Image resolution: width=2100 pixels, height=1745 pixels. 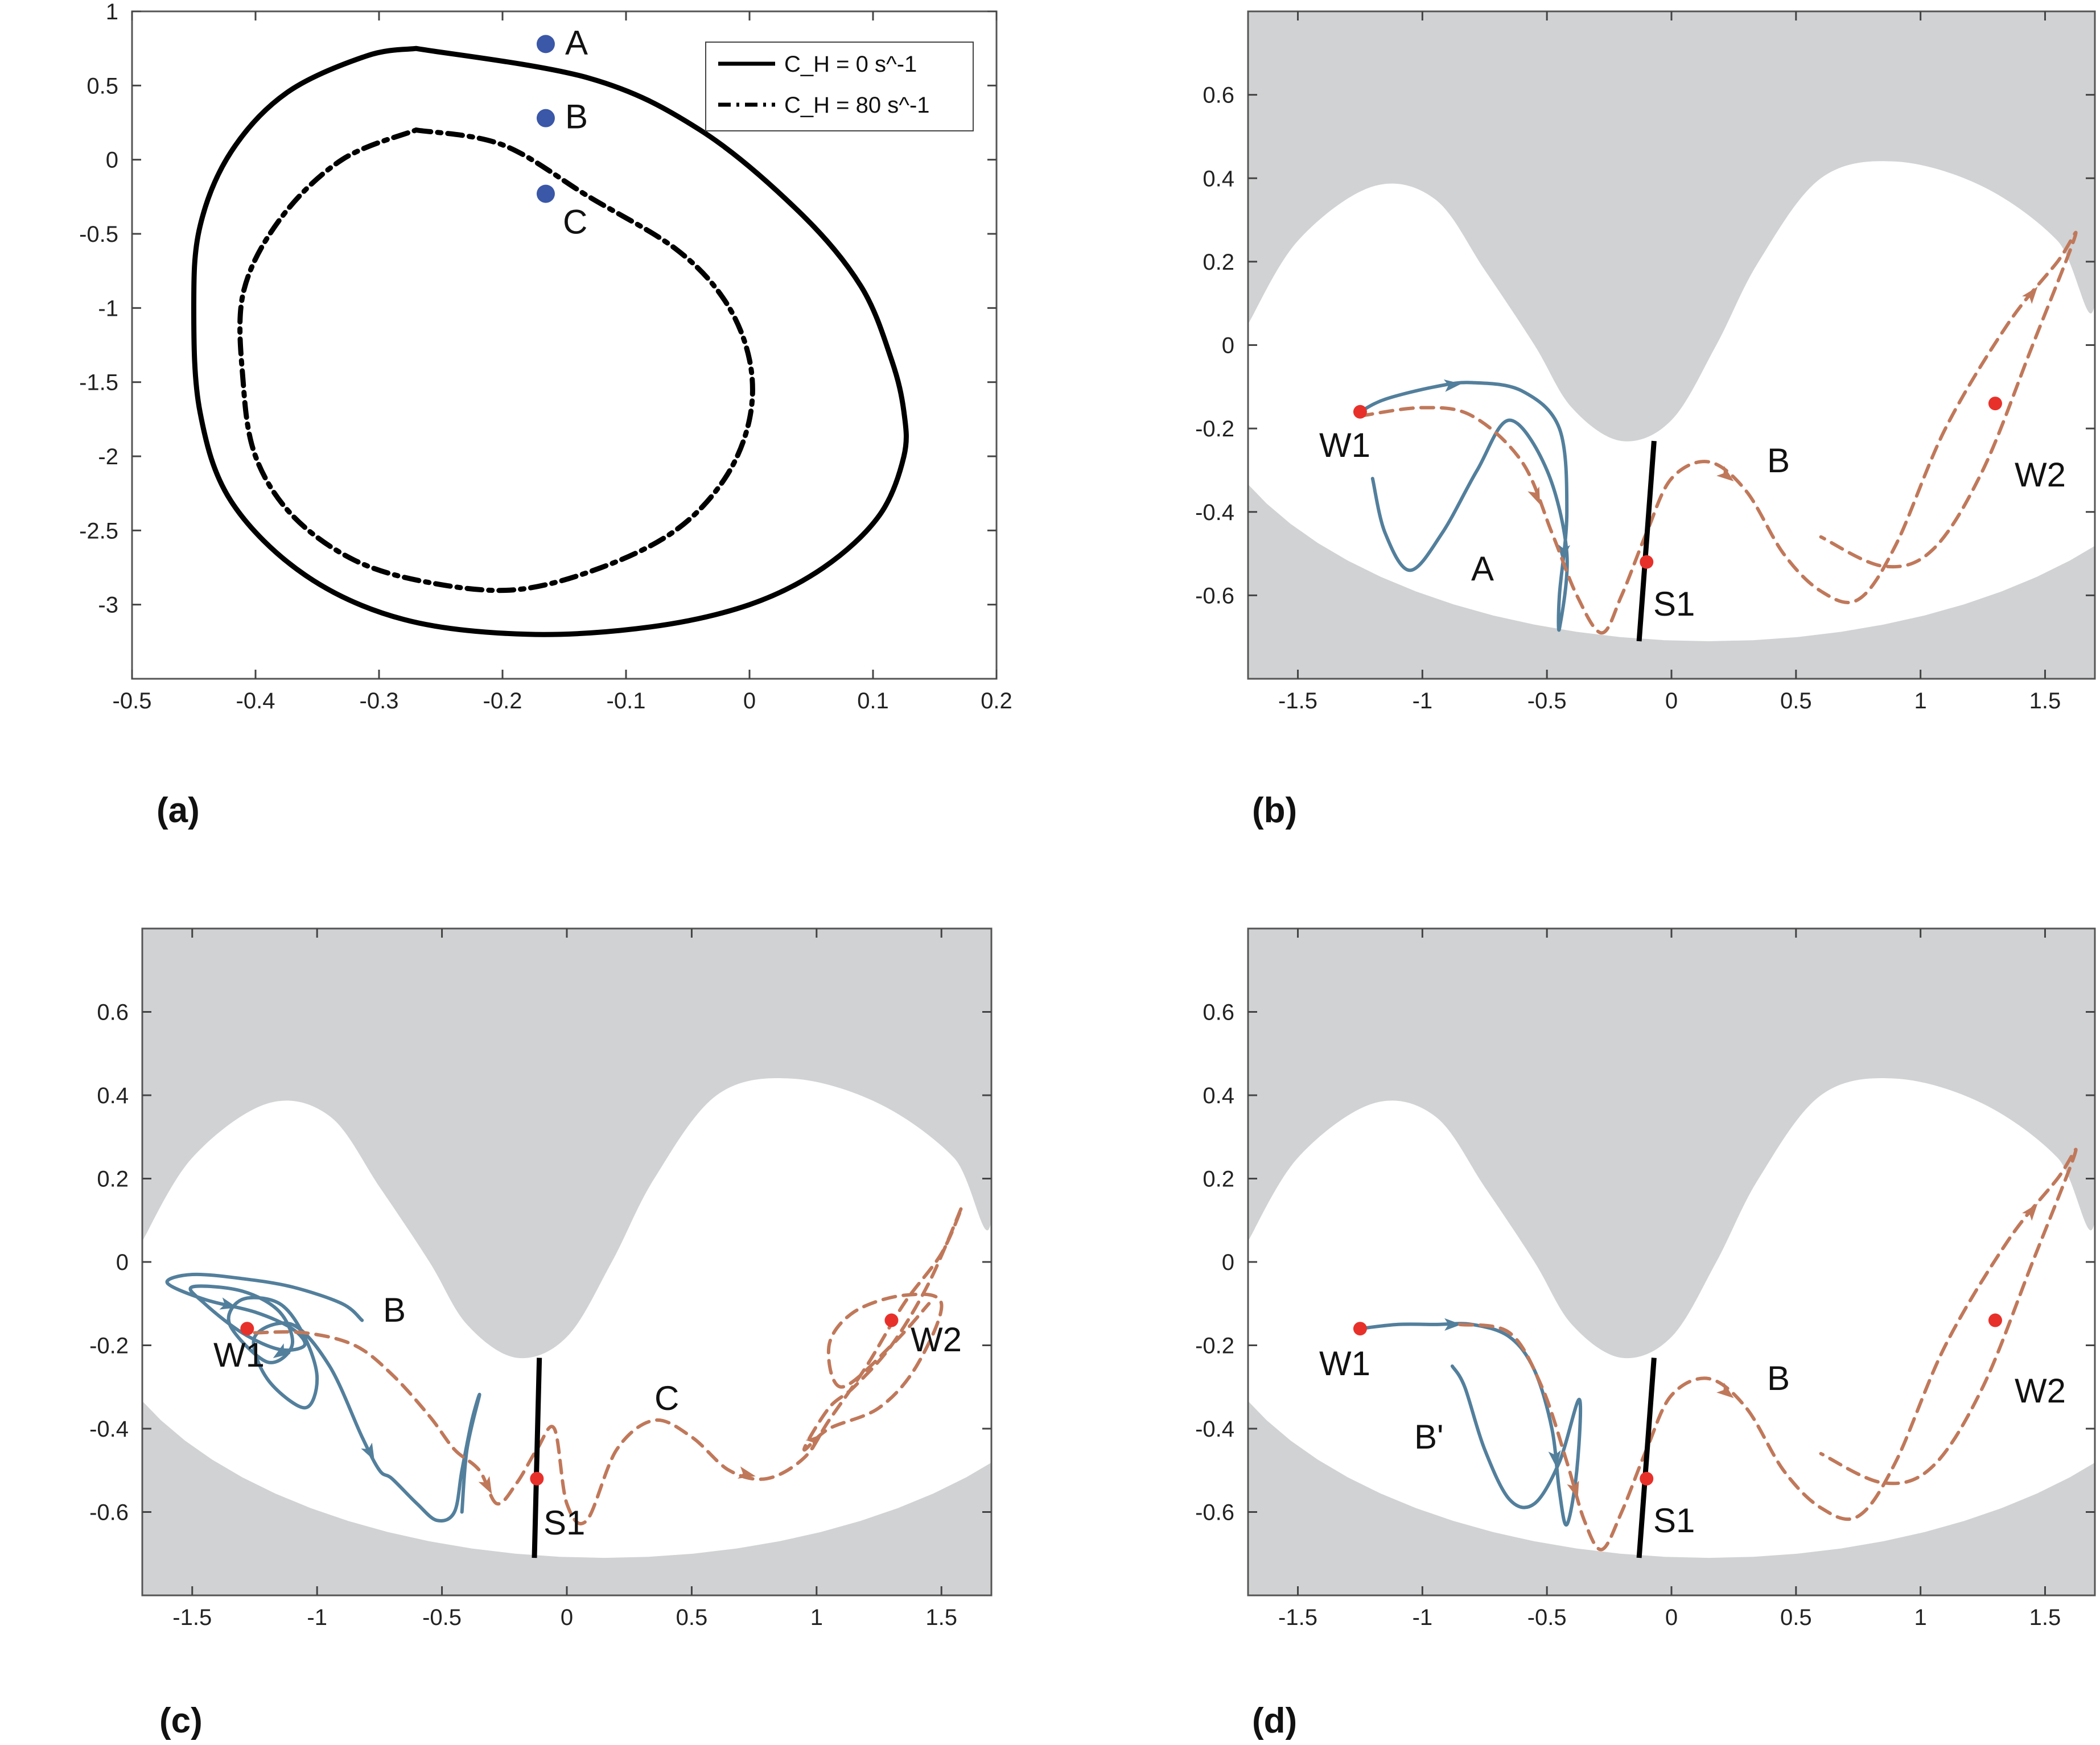 What do you see at coordinates (936, 1340) in the screenshot?
I see `annotation-w2: W2` at bounding box center [936, 1340].